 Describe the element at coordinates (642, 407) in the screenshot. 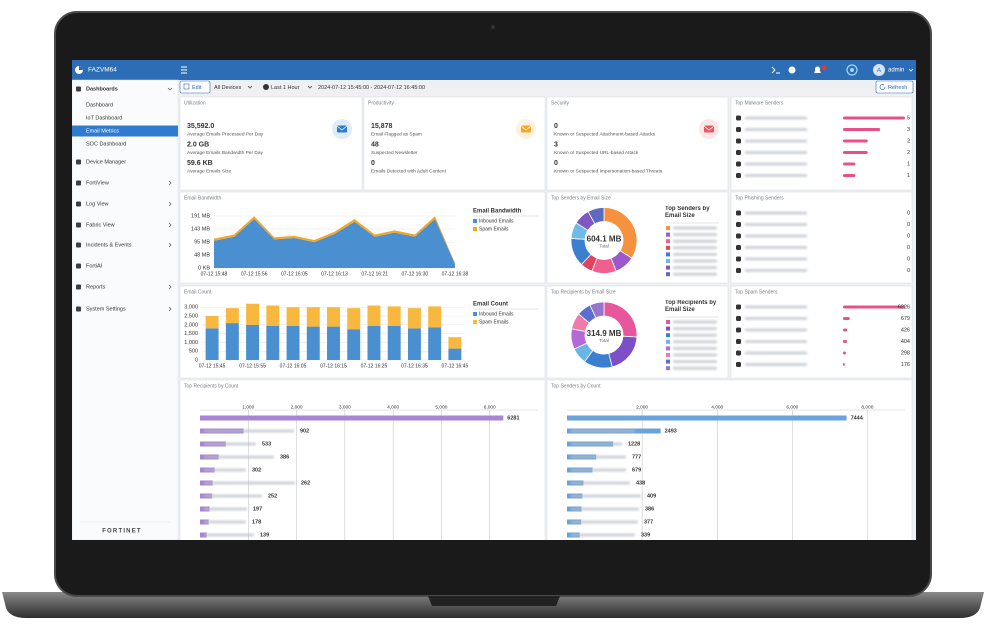

I see `x-tick-label: 2,000` at that location.